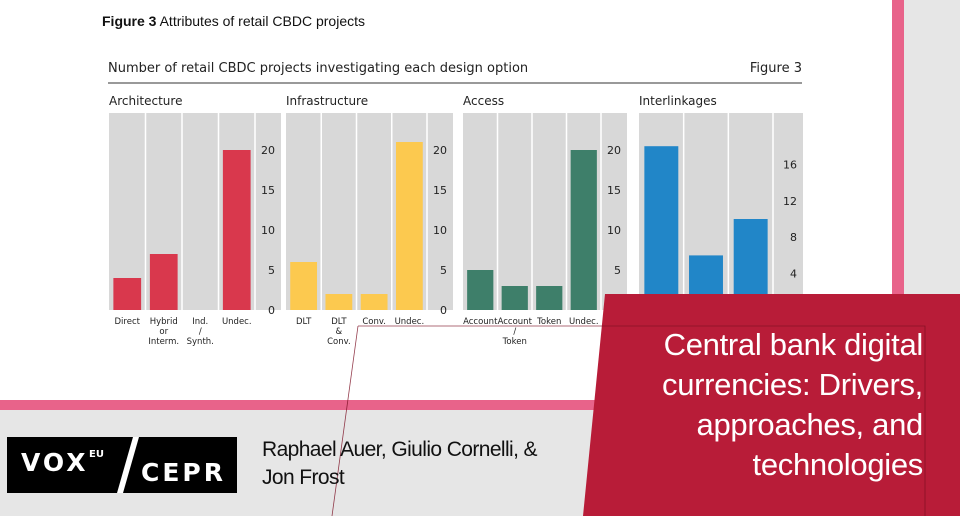 This screenshot has height=516, width=960. I want to click on chart-panel-interlinkages: Interlinkages 4 8 12 16, so click(721, 202).